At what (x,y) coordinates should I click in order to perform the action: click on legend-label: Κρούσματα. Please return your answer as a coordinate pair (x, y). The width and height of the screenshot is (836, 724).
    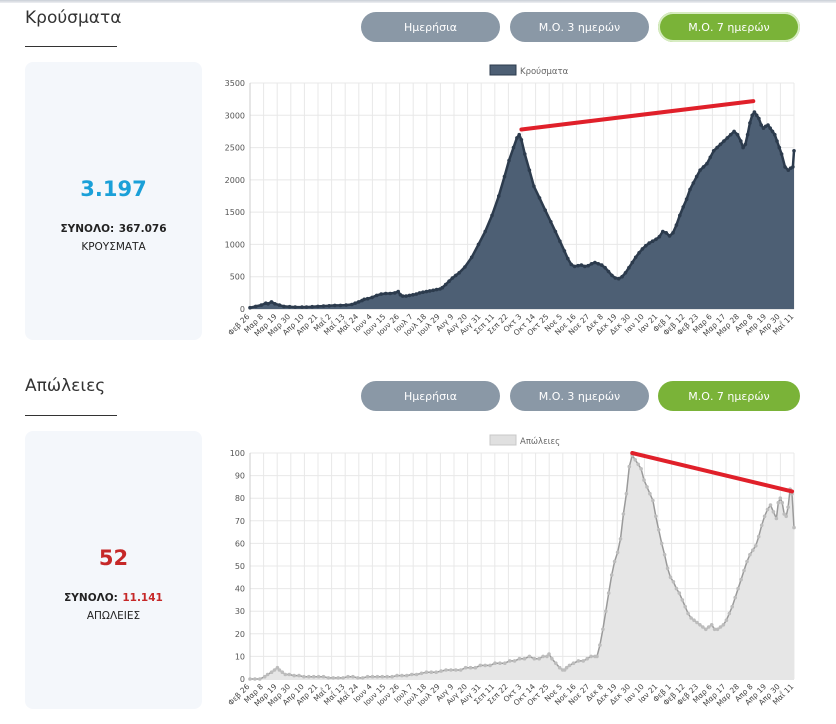
    Looking at the image, I should click on (544, 71).